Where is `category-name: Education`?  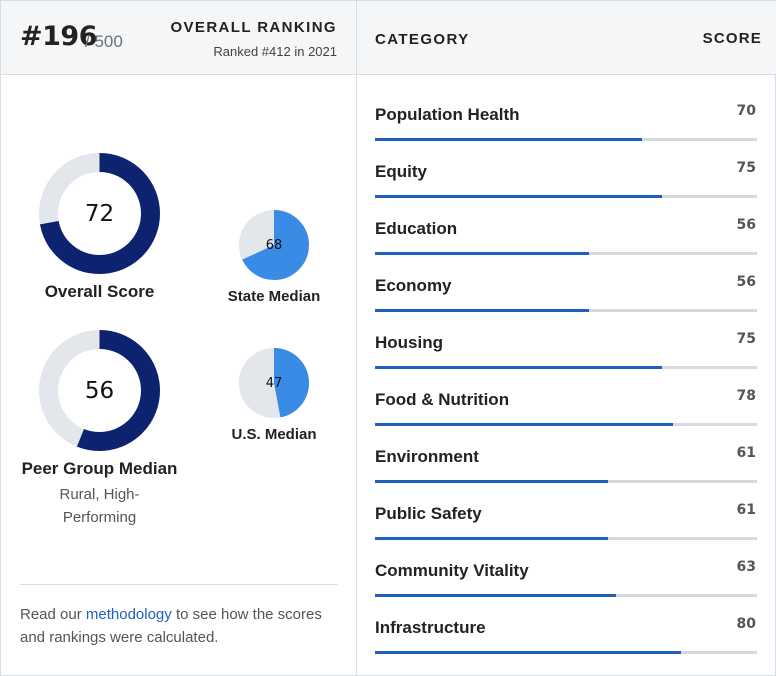 category-name: Education is located at coordinates (416, 228).